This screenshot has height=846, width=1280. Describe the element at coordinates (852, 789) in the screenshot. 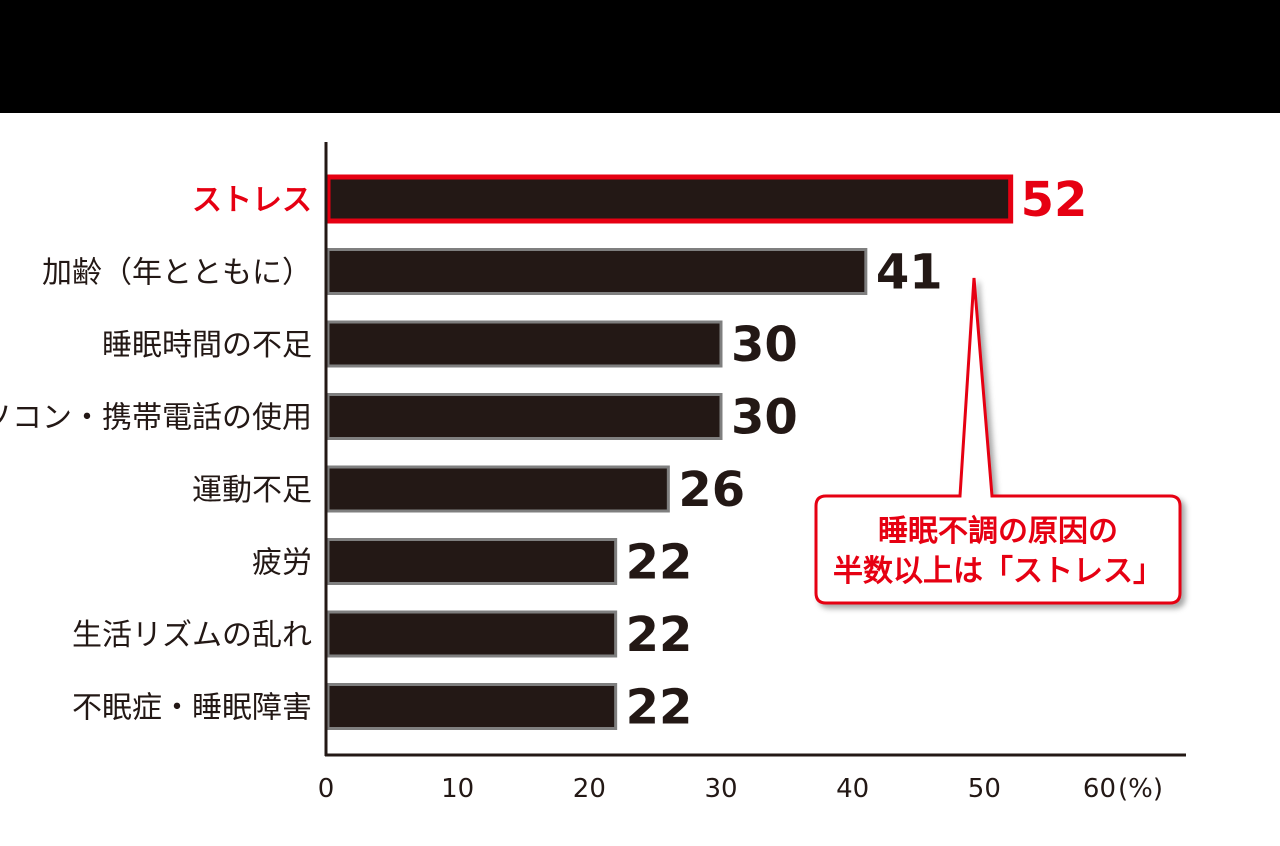

I see `x-tick-label-4: 40` at that location.